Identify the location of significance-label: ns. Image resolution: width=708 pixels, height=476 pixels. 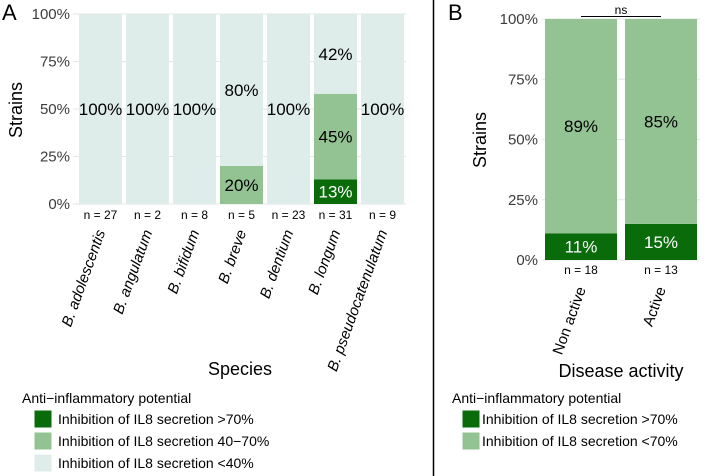
(621, 10).